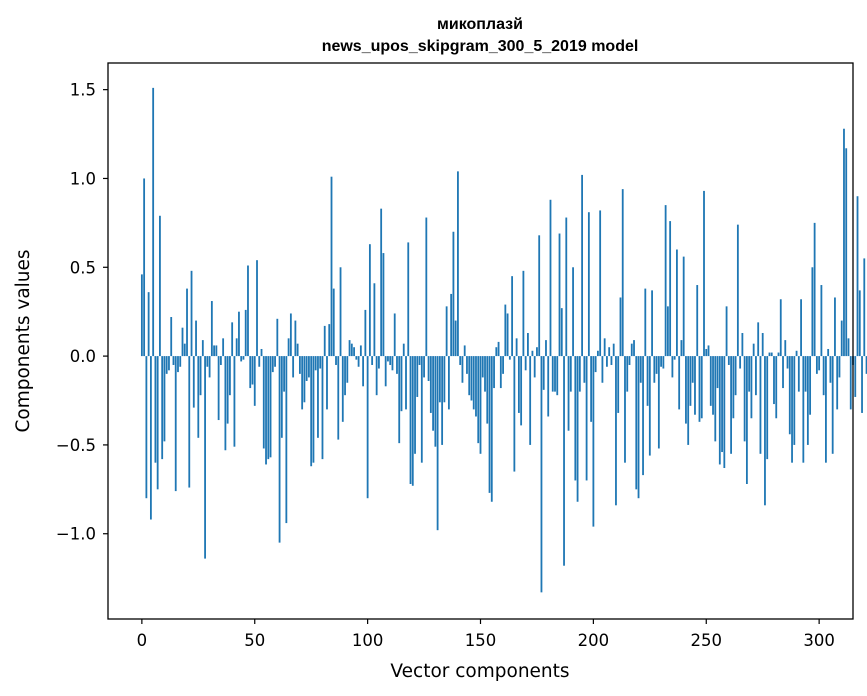 The image size is (867, 696). I want to click on chart-title-line1: микоплазй, so click(480, 24).